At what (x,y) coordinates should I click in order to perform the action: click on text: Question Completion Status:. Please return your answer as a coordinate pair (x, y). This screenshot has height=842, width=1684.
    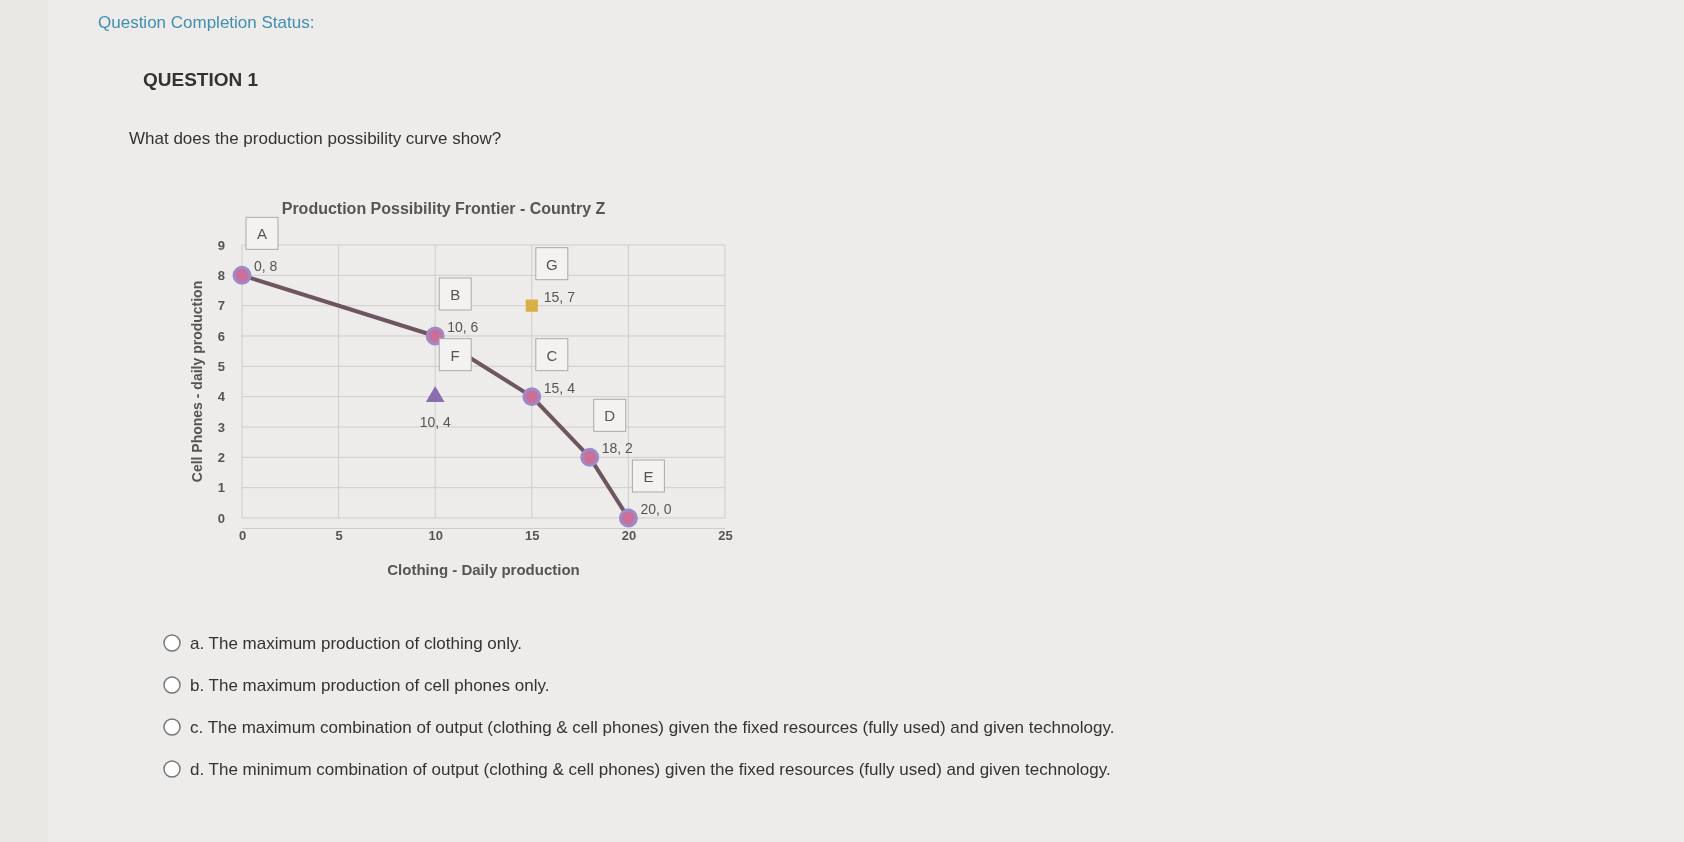
    Looking at the image, I should click on (206, 22).